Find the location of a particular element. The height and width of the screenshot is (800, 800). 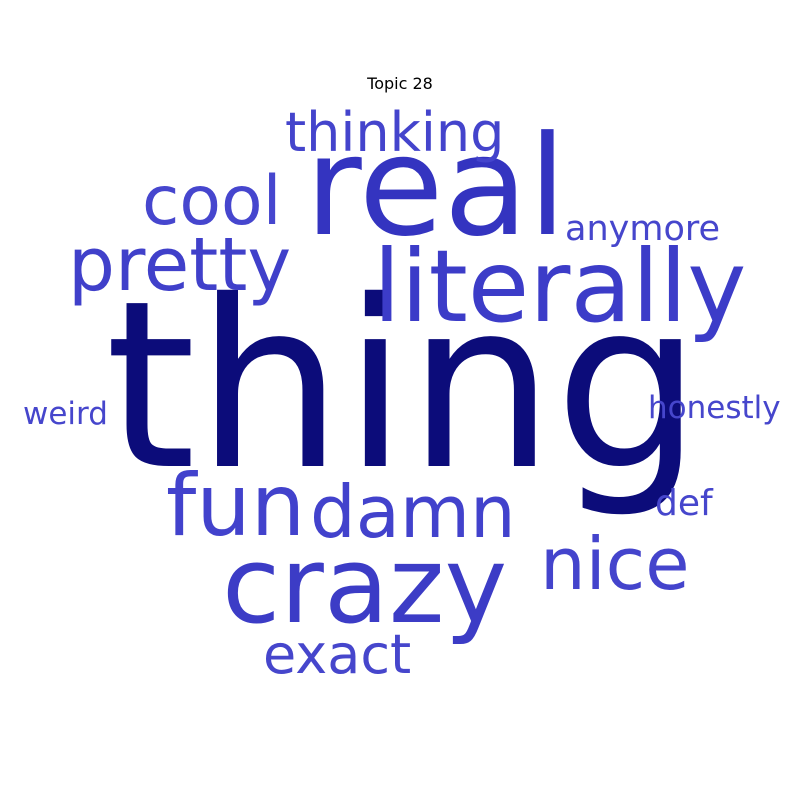

word-exact: exact is located at coordinates (337, 654).